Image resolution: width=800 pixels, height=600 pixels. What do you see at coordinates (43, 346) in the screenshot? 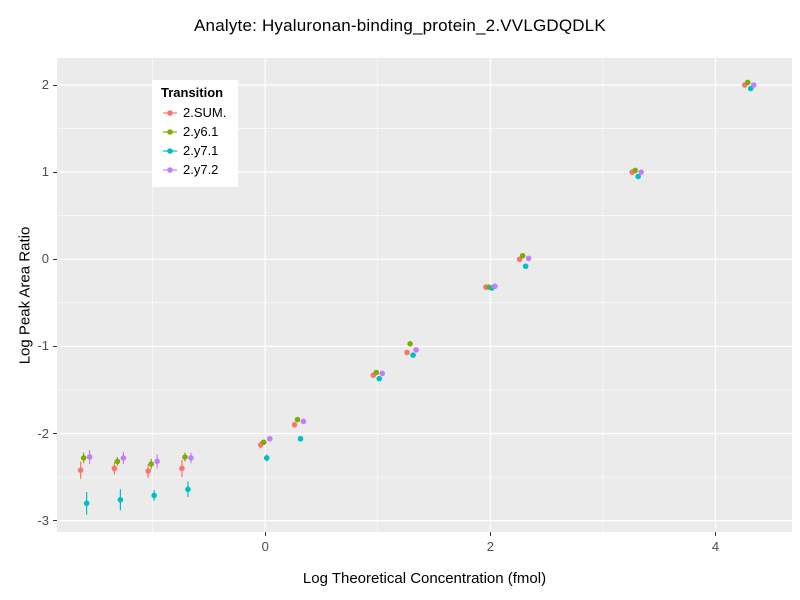
I see `y-tick-label: -1` at bounding box center [43, 346].